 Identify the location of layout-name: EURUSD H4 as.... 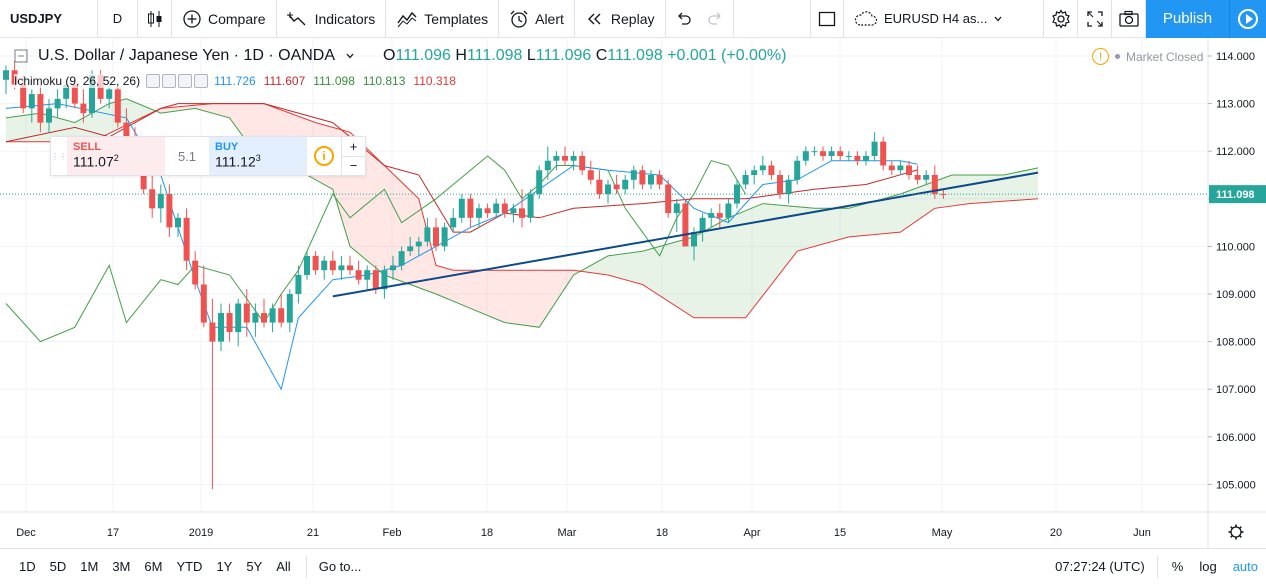
(936, 18).